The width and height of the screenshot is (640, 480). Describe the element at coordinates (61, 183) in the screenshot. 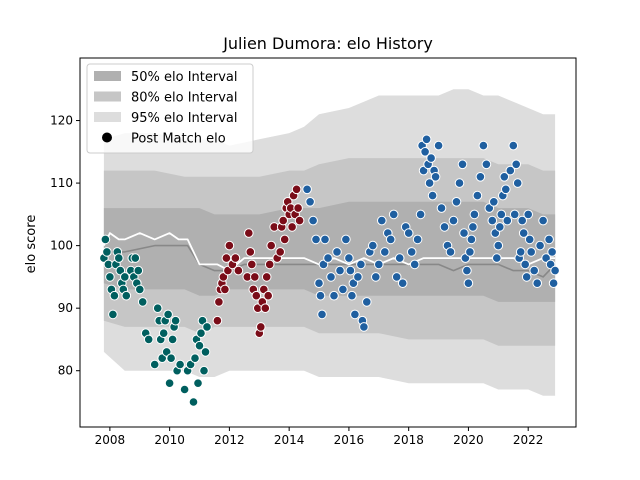

I see `y-tick-label-3: 110` at that location.